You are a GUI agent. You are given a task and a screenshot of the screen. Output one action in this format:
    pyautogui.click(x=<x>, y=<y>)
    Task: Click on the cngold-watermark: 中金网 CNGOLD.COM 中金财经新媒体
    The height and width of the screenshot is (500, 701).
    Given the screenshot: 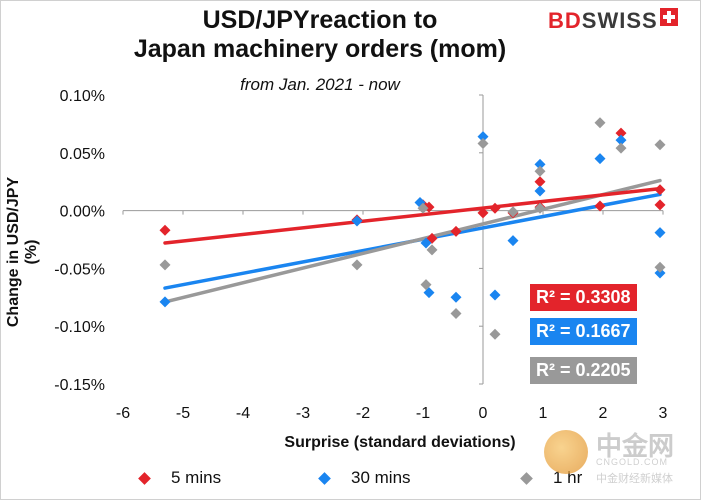 What is the action you would take?
    pyautogui.click(x=615, y=457)
    